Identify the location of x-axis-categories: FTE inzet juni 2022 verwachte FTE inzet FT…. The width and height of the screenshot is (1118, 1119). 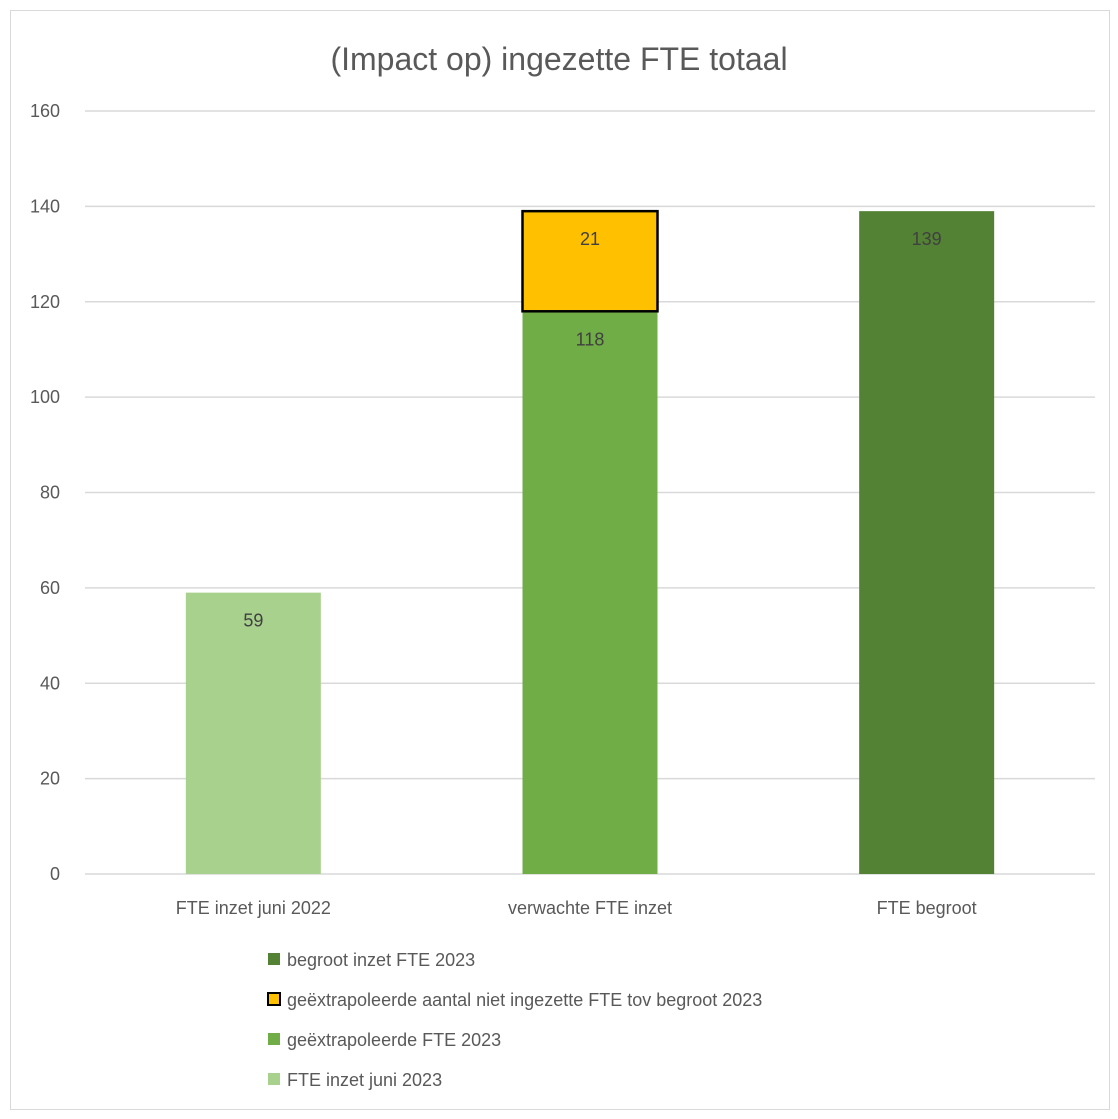
(576, 908).